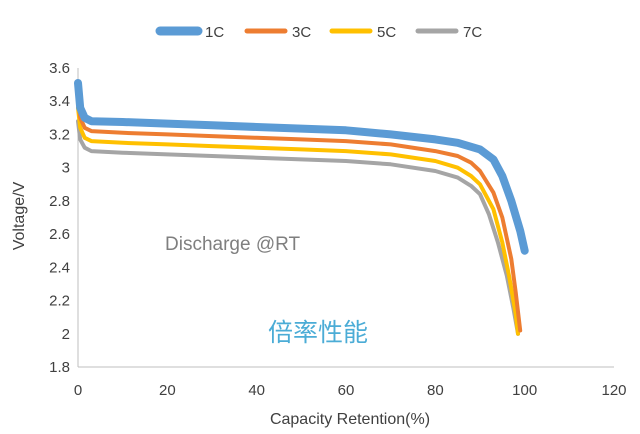  What do you see at coordinates (318, 332) in the screenshot?
I see `rate-performance-annotation: 倍率性能` at bounding box center [318, 332].